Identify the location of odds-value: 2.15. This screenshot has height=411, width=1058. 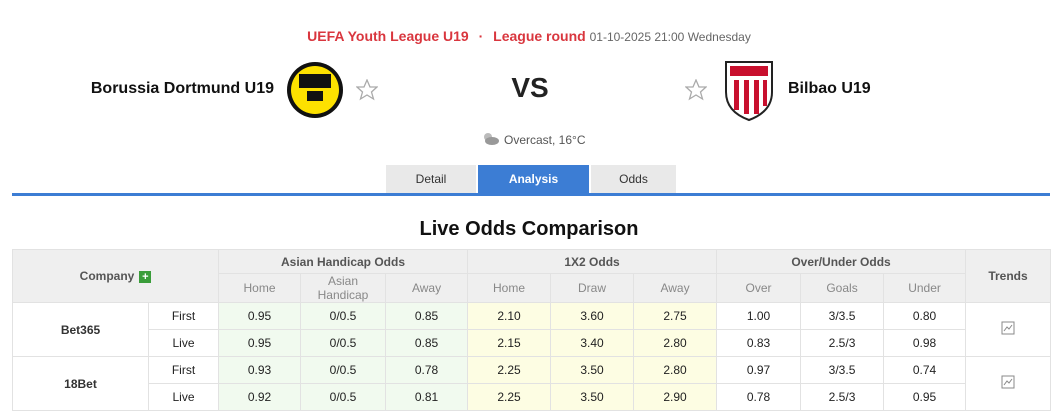
(509, 343).